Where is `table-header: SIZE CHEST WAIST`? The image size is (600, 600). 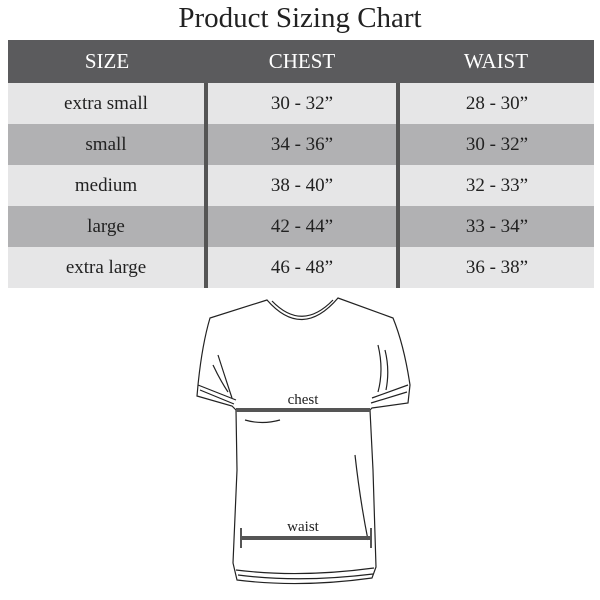
table-header: SIZE CHEST WAIST is located at coordinates (301, 61).